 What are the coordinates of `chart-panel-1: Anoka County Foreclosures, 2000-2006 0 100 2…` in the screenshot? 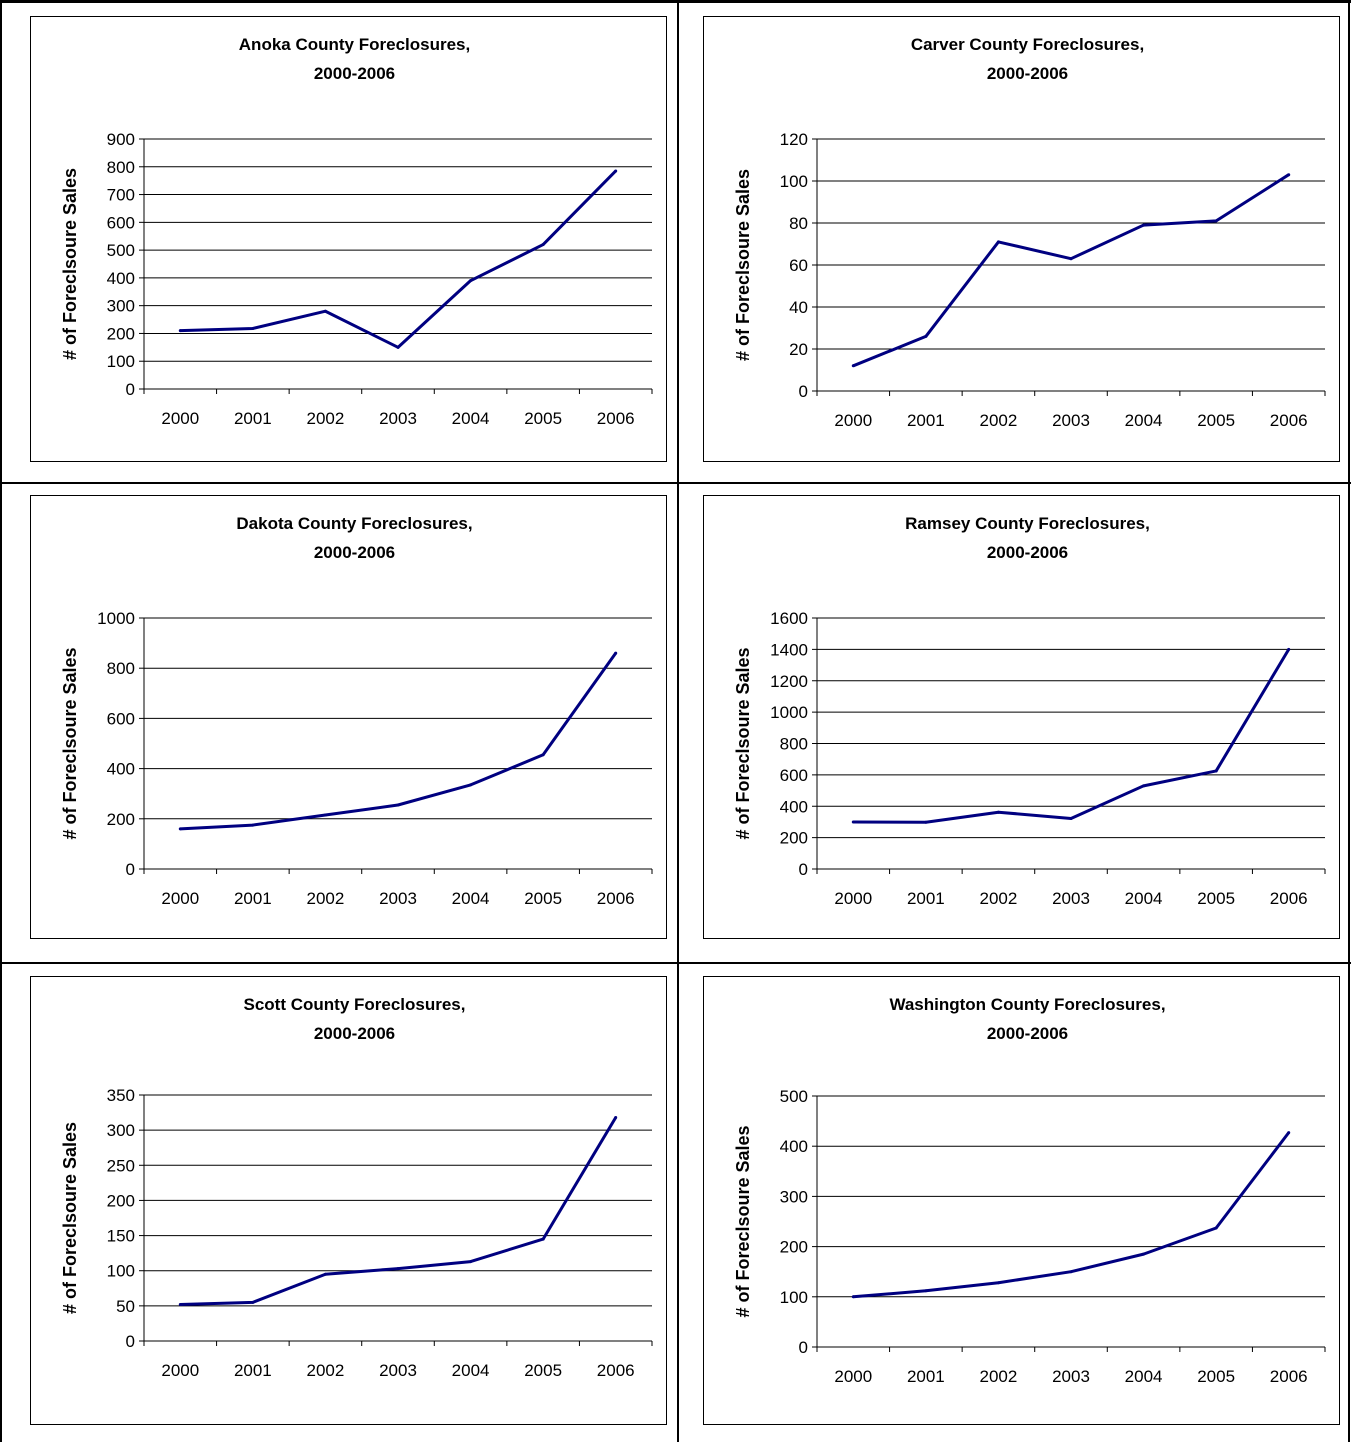 It's located at (348, 239).